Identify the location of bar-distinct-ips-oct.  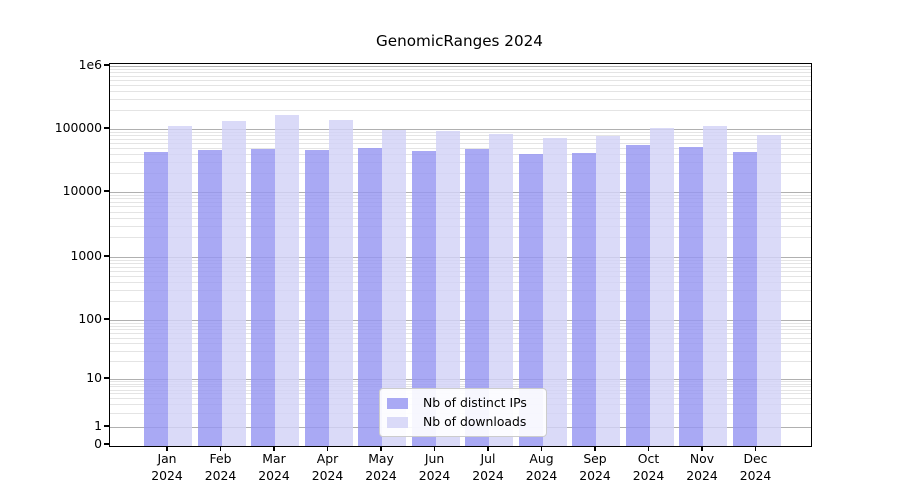
(637, 295).